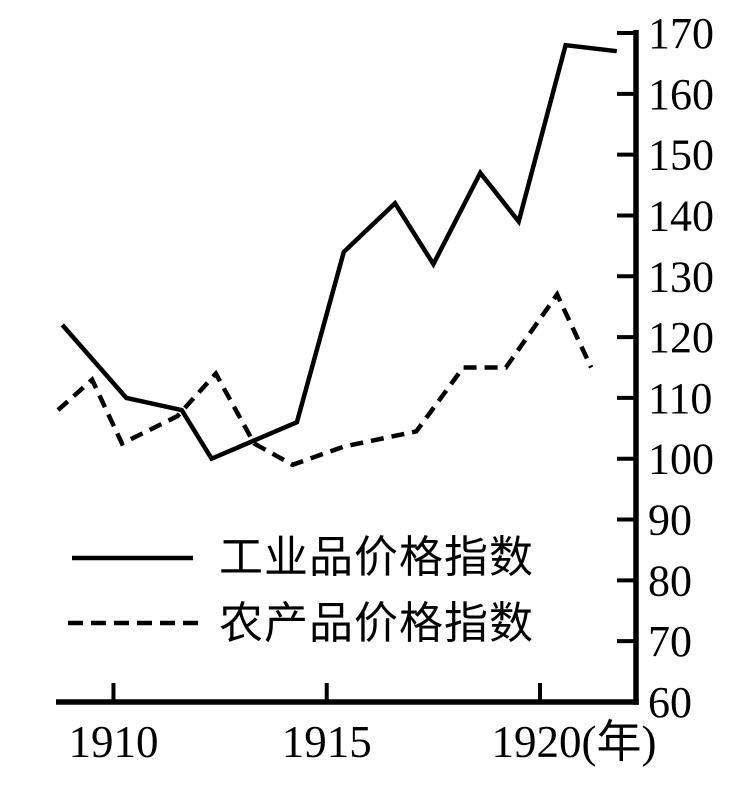 Image resolution: width=756 pixels, height=787 pixels. What do you see at coordinates (681, 276) in the screenshot?
I see `y-tick-label-130: 130` at bounding box center [681, 276].